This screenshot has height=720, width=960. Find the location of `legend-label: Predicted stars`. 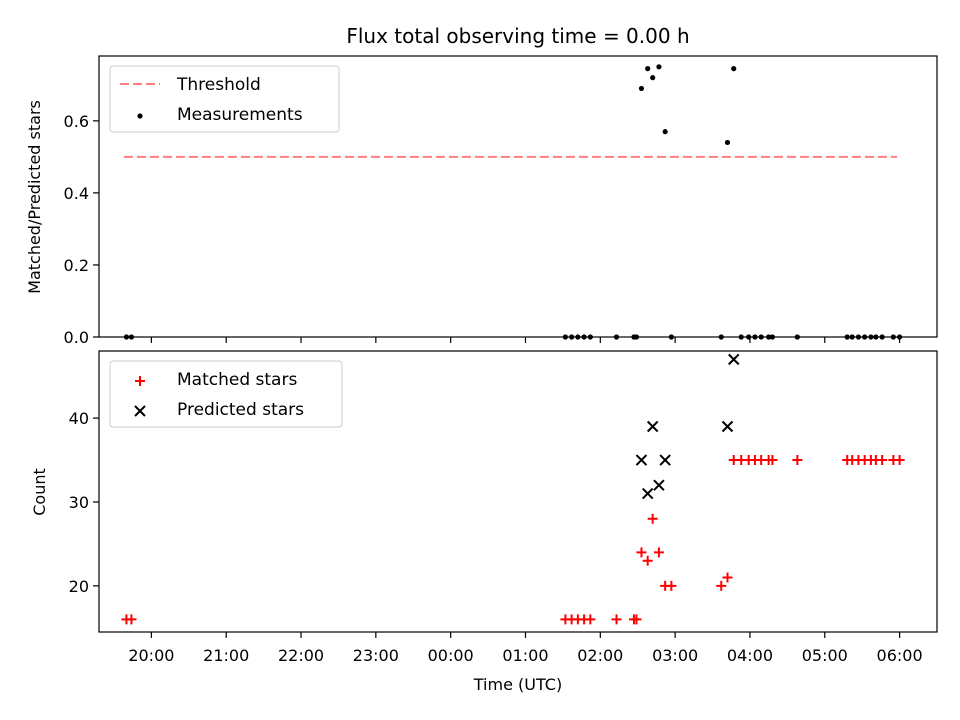

legend-label: Predicted stars is located at coordinates (240, 410).